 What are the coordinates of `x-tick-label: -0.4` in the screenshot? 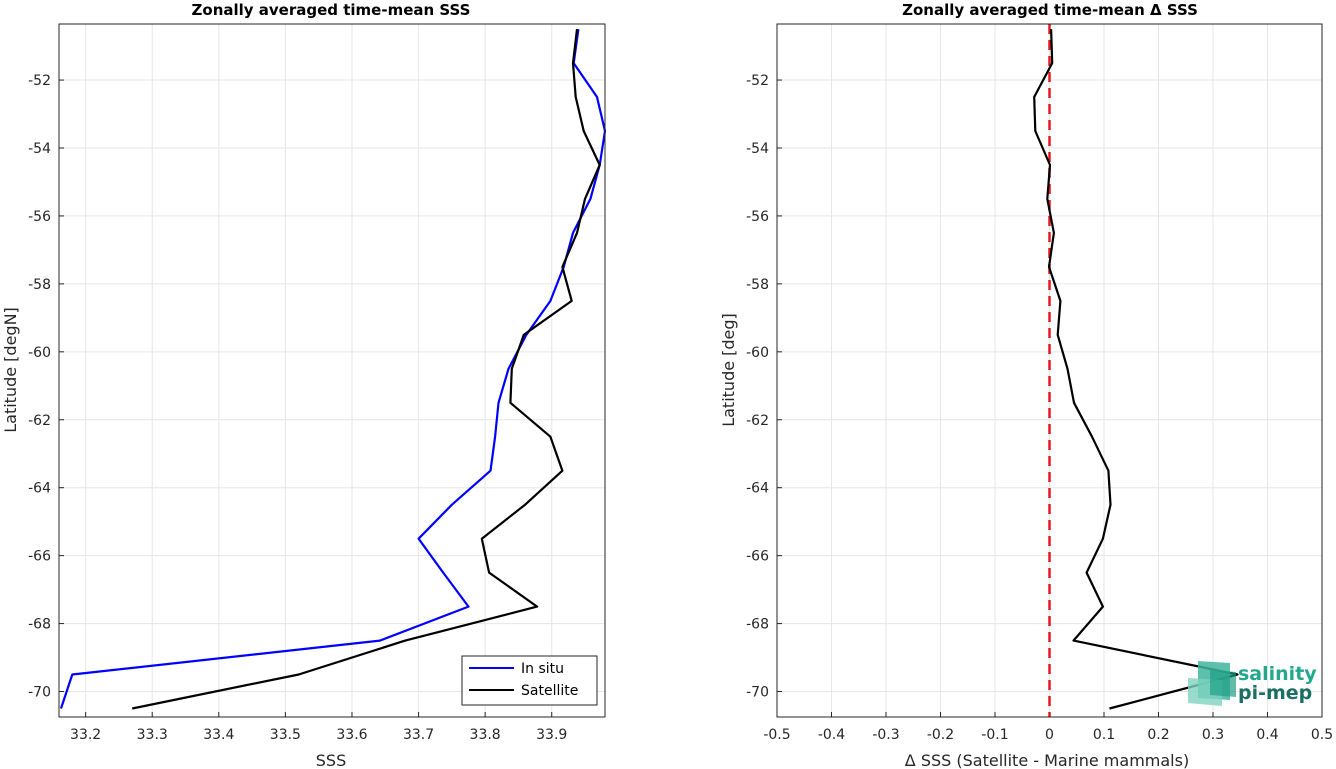 It's located at (831, 735).